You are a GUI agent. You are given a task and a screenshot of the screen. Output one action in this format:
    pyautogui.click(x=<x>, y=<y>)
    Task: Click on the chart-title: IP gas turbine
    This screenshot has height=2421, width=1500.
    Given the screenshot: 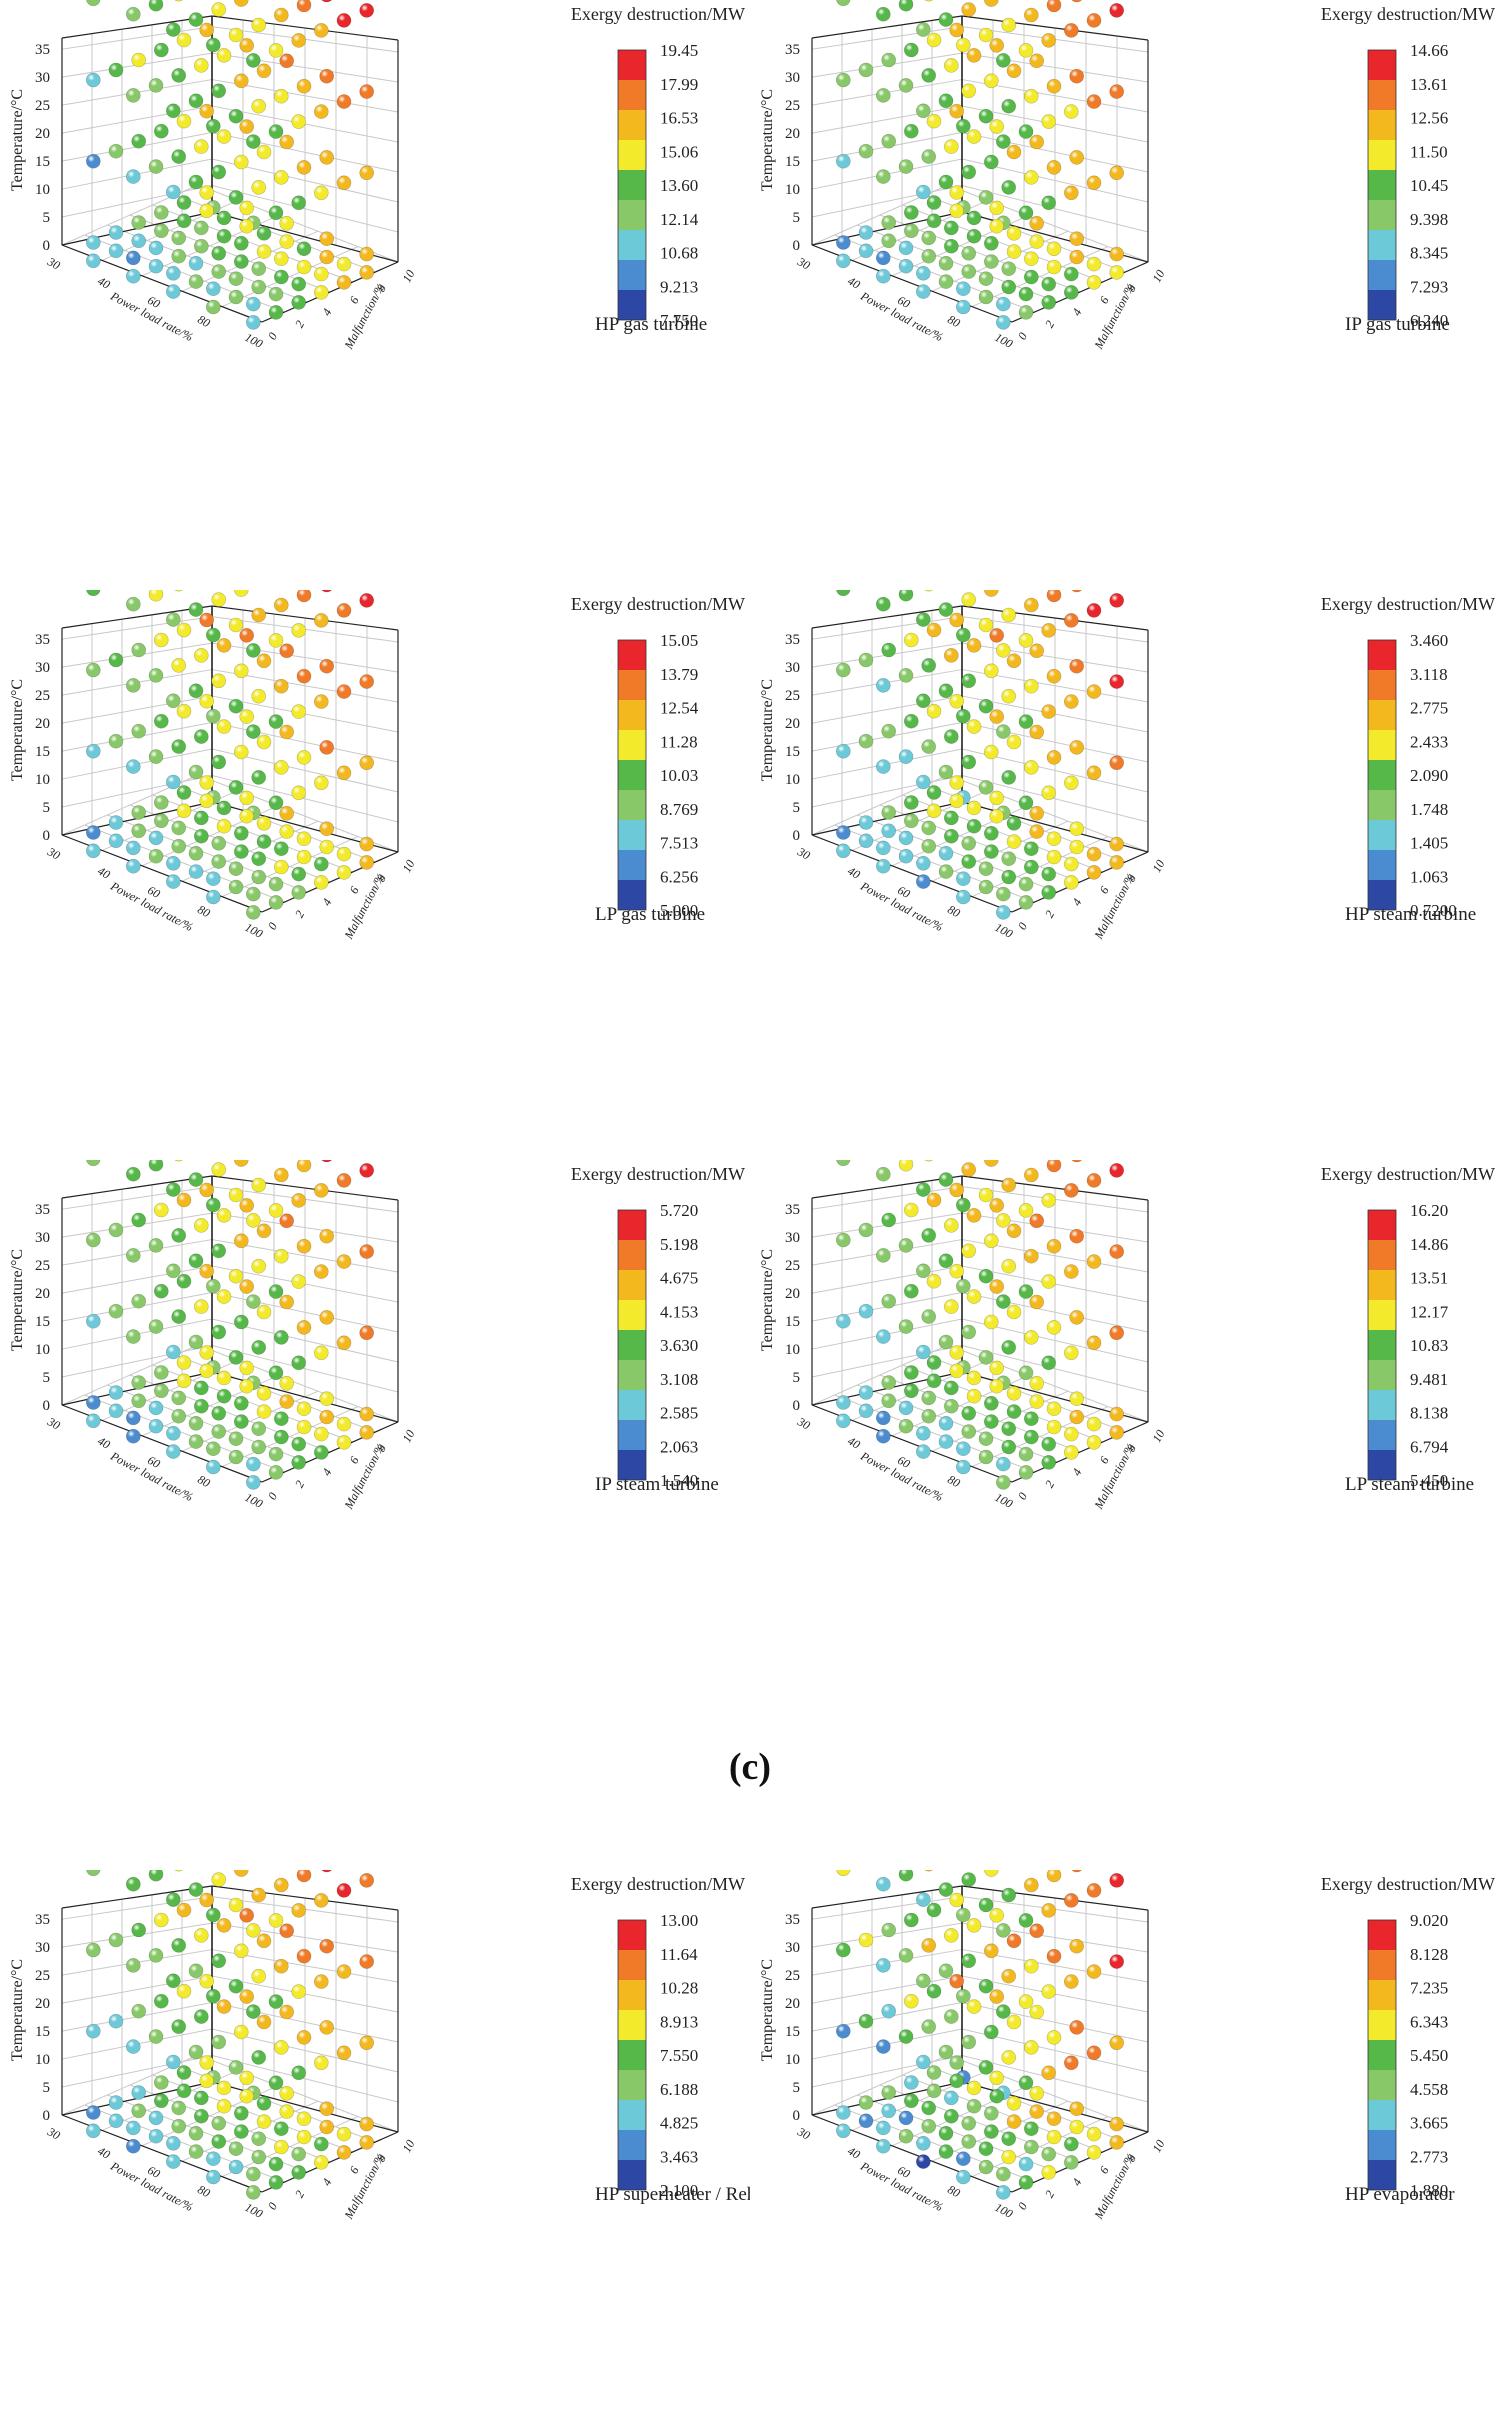 What is the action you would take?
    pyautogui.click(x=1397, y=324)
    